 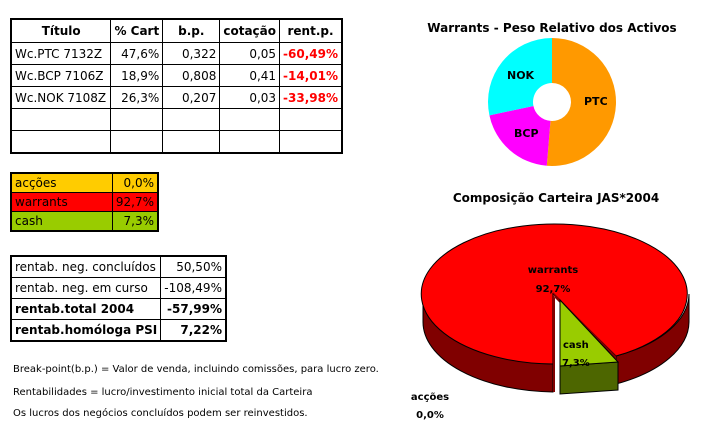 What do you see at coordinates (137, 30) in the screenshot?
I see `header-pct-cart: % Cart` at bounding box center [137, 30].